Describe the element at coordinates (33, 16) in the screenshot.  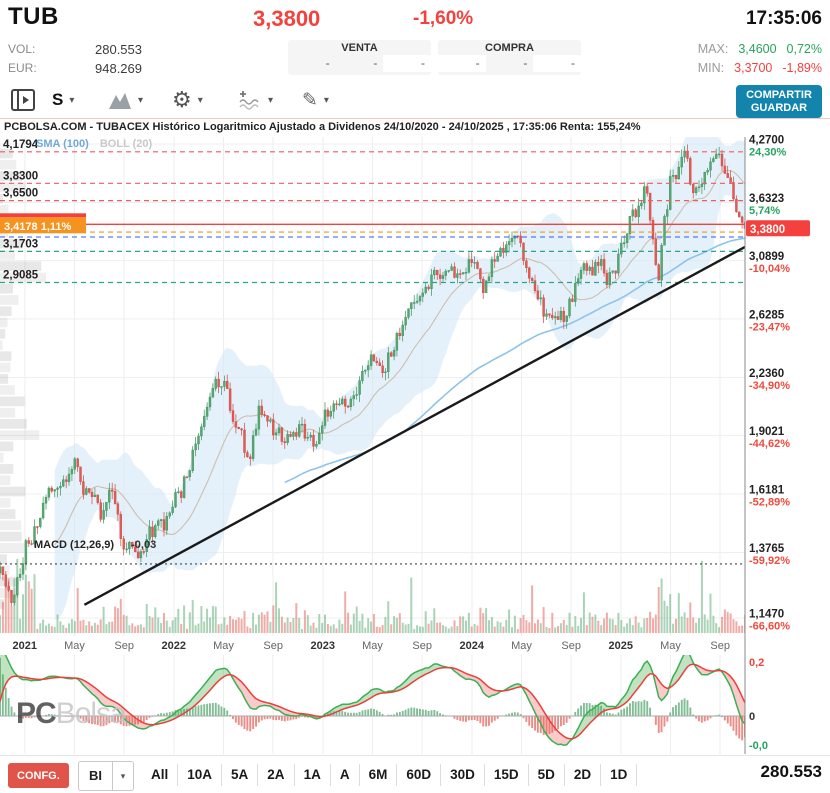
I see `ticker-symbol: TUB` at that location.